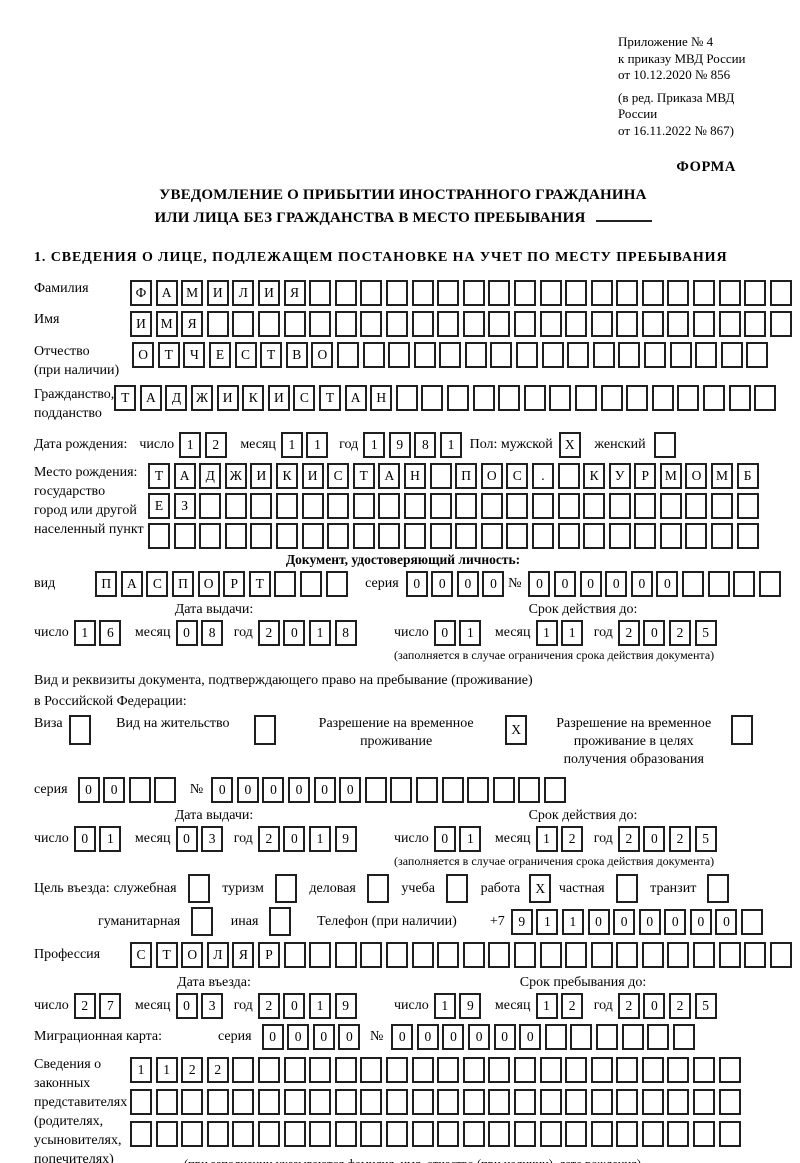 The image size is (800, 1163). I want to click on checkbox-work: X, so click(540, 888).